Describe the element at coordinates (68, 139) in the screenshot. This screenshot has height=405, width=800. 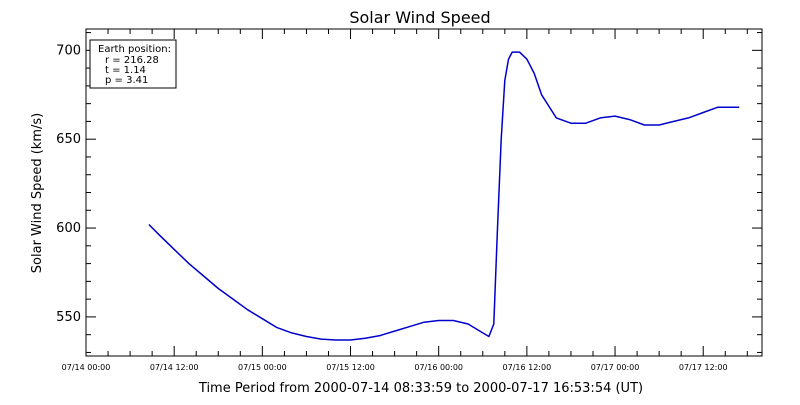
I see `y-tick-label: 650` at that location.